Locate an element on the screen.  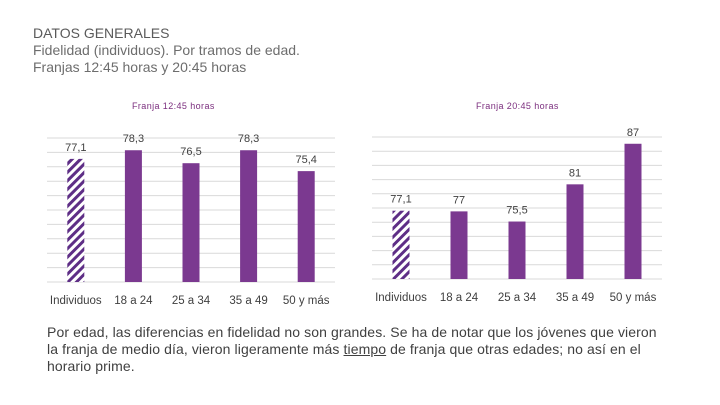
chart1-data-label-1: 77,1 is located at coordinates (75, 148).